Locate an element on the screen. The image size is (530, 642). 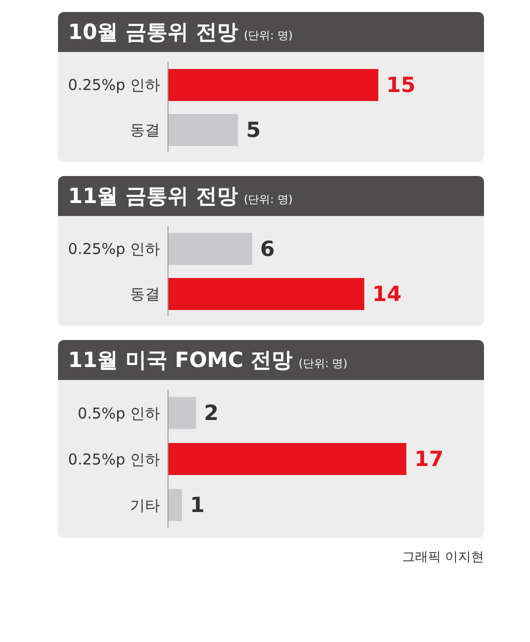
chart-title: 11월 미국 FOMC 전망 is located at coordinates (180, 360).